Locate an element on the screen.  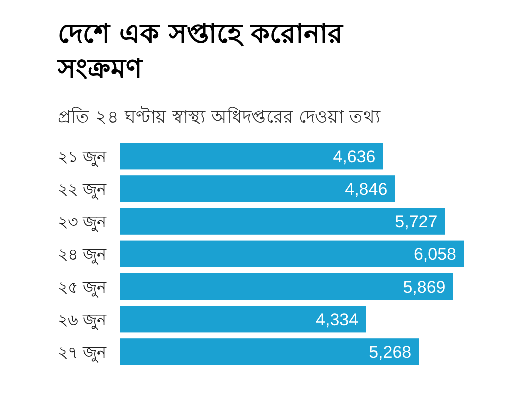
data-label: 4,334 is located at coordinates (337, 320).